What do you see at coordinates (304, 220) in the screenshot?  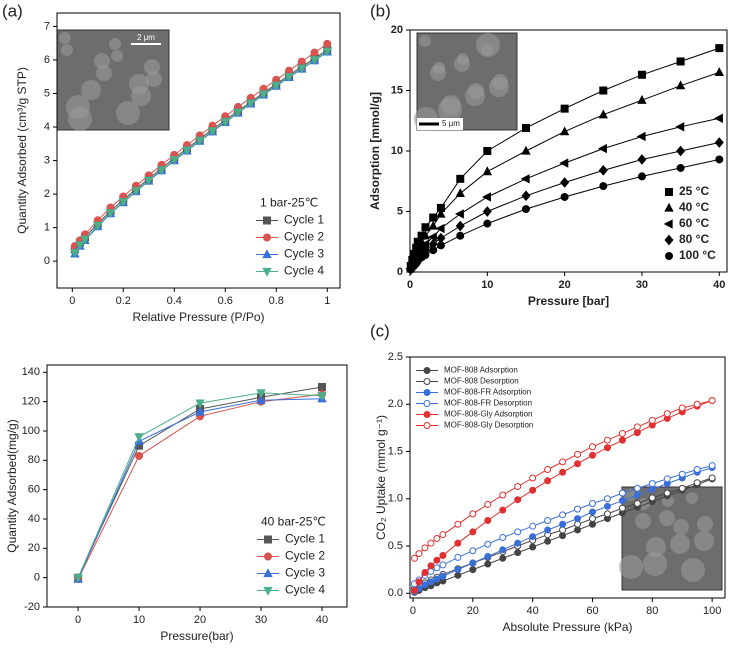 I see `legend-label: Cycle 1` at bounding box center [304, 220].